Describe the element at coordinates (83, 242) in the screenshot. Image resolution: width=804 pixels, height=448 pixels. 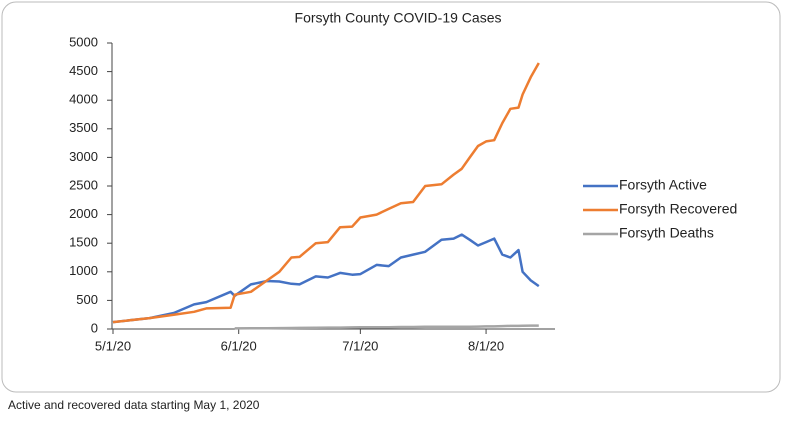
I see `y-tick-label: 1500` at that location.